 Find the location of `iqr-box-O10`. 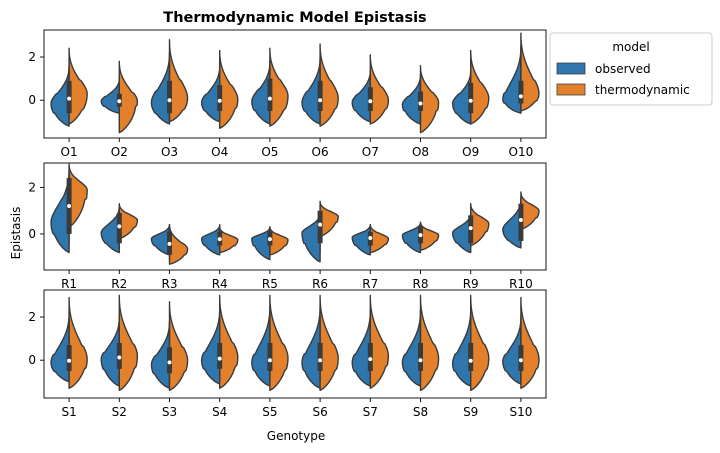

iqr-box-O10 is located at coordinates (521, 92).